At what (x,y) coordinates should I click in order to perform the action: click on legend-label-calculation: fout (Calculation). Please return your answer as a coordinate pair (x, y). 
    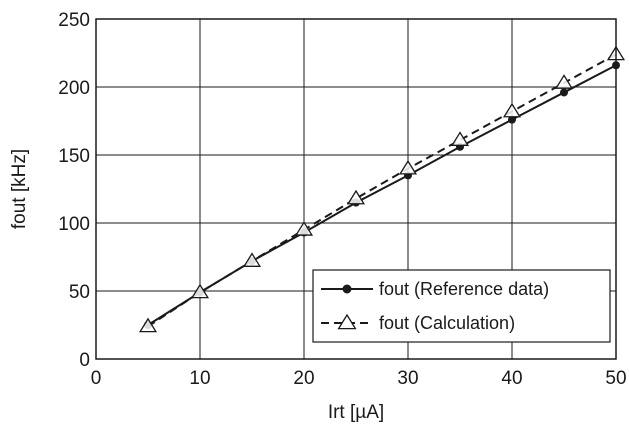
    Looking at the image, I should click on (447, 323).